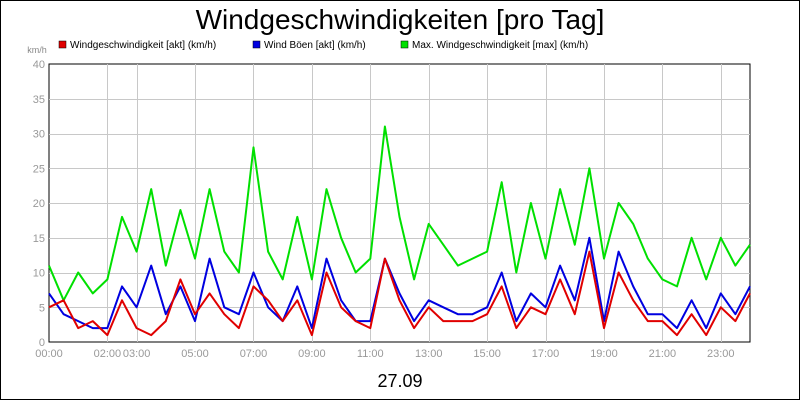  What do you see at coordinates (39, 65) in the screenshot?
I see `y-tick-label: 40` at bounding box center [39, 65].